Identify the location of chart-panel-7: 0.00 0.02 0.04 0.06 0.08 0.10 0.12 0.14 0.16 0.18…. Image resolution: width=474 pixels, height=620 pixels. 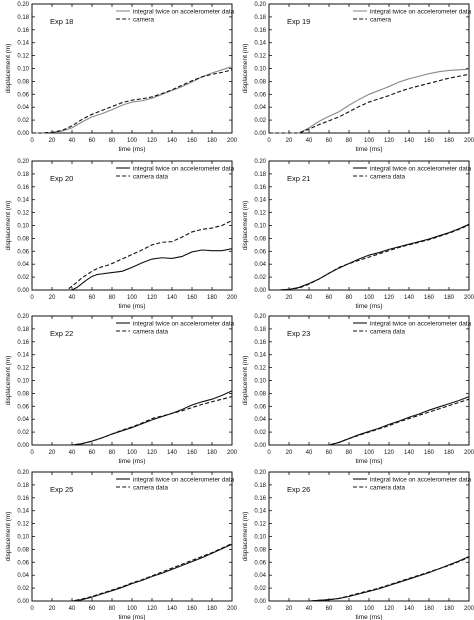
(121, 545).